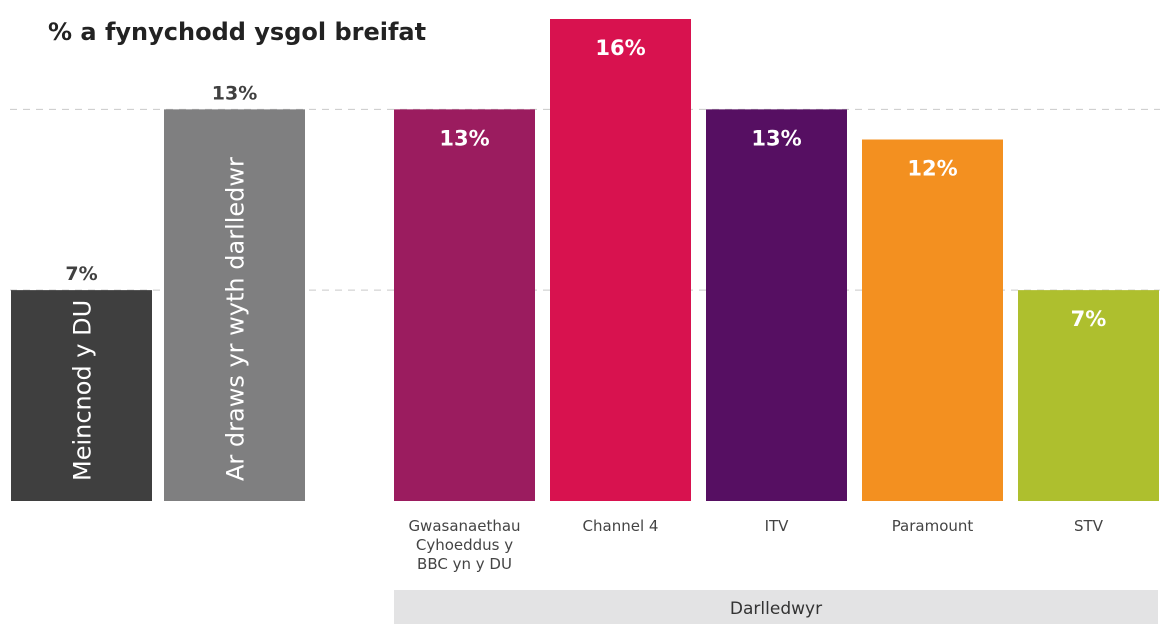 This screenshot has width=1165, height=624. I want to click on benchmark-value-label-1: 13%, so click(234, 93).